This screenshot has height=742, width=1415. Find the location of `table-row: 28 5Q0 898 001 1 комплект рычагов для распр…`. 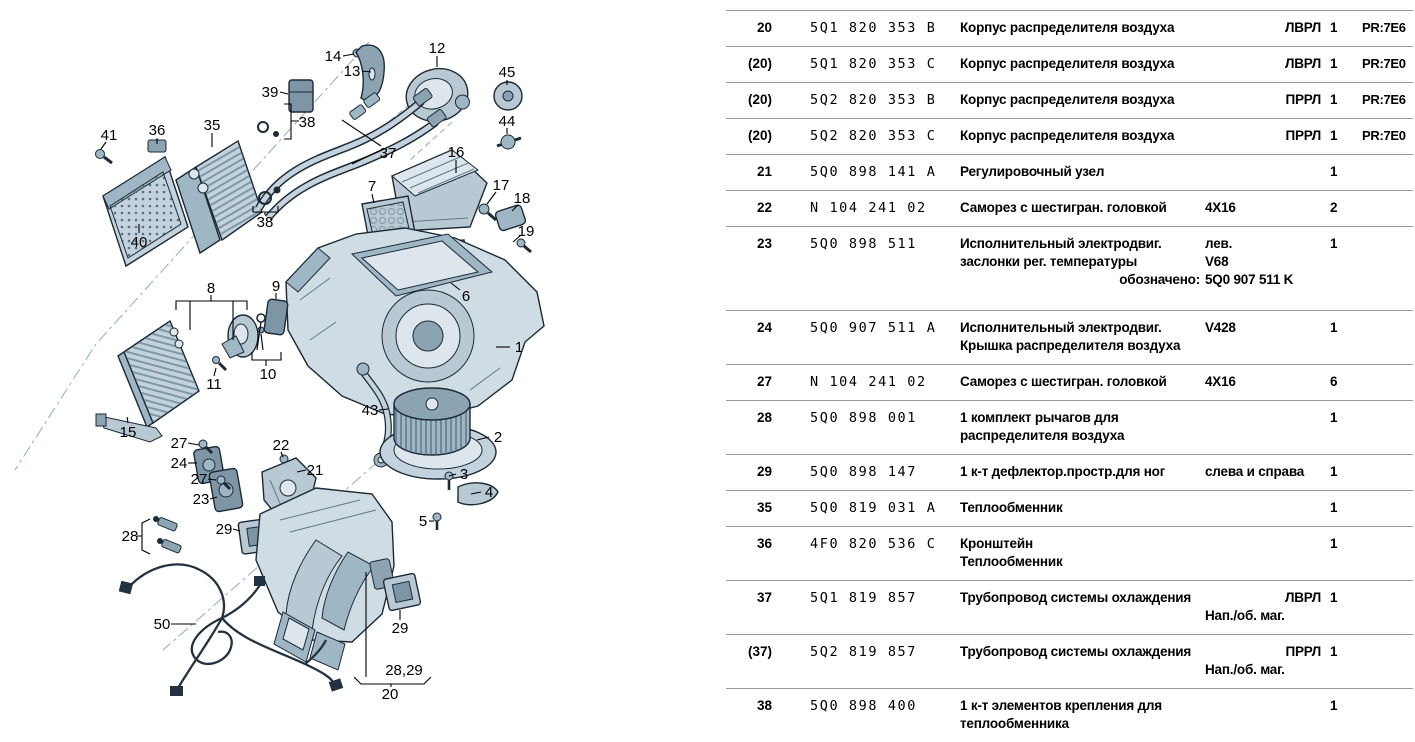

table-row: 28 5Q0 898 001 1 комплект рычагов для распр… is located at coordinates (1069, 427).